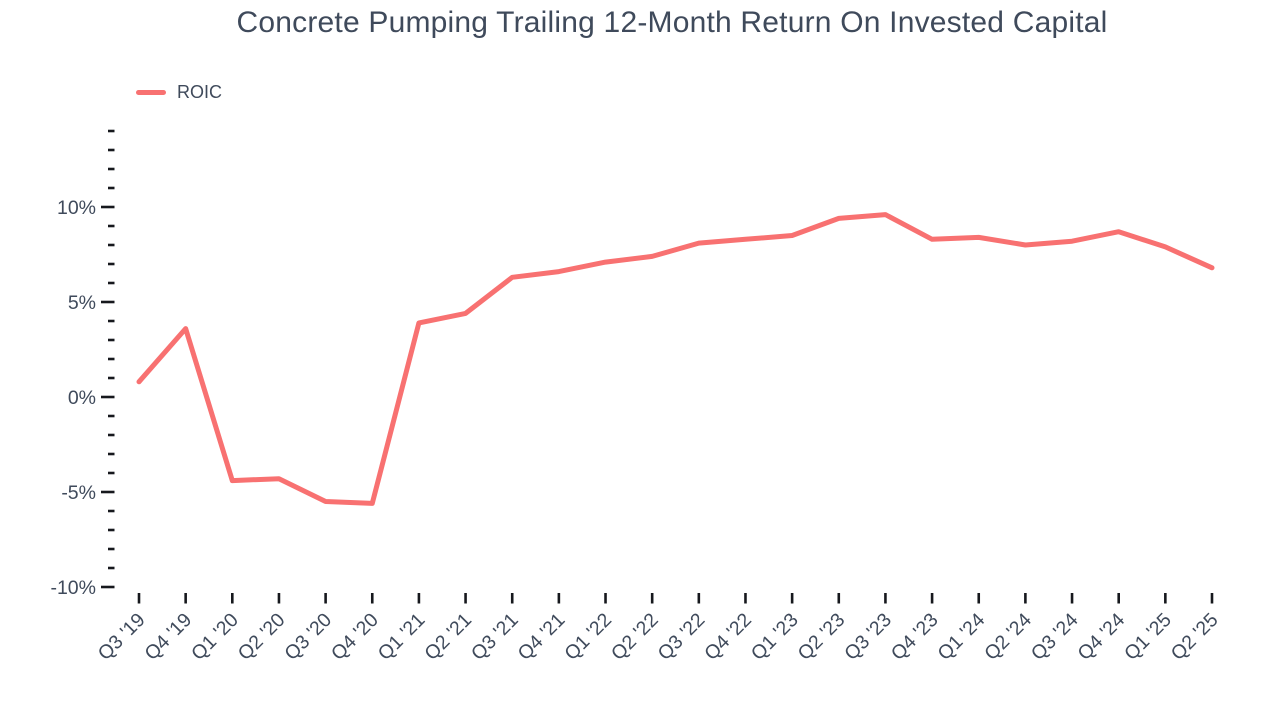 This screenshot has height=720, width=1280. I want to click on svg-text: Q2 '21, so click(448, 637).